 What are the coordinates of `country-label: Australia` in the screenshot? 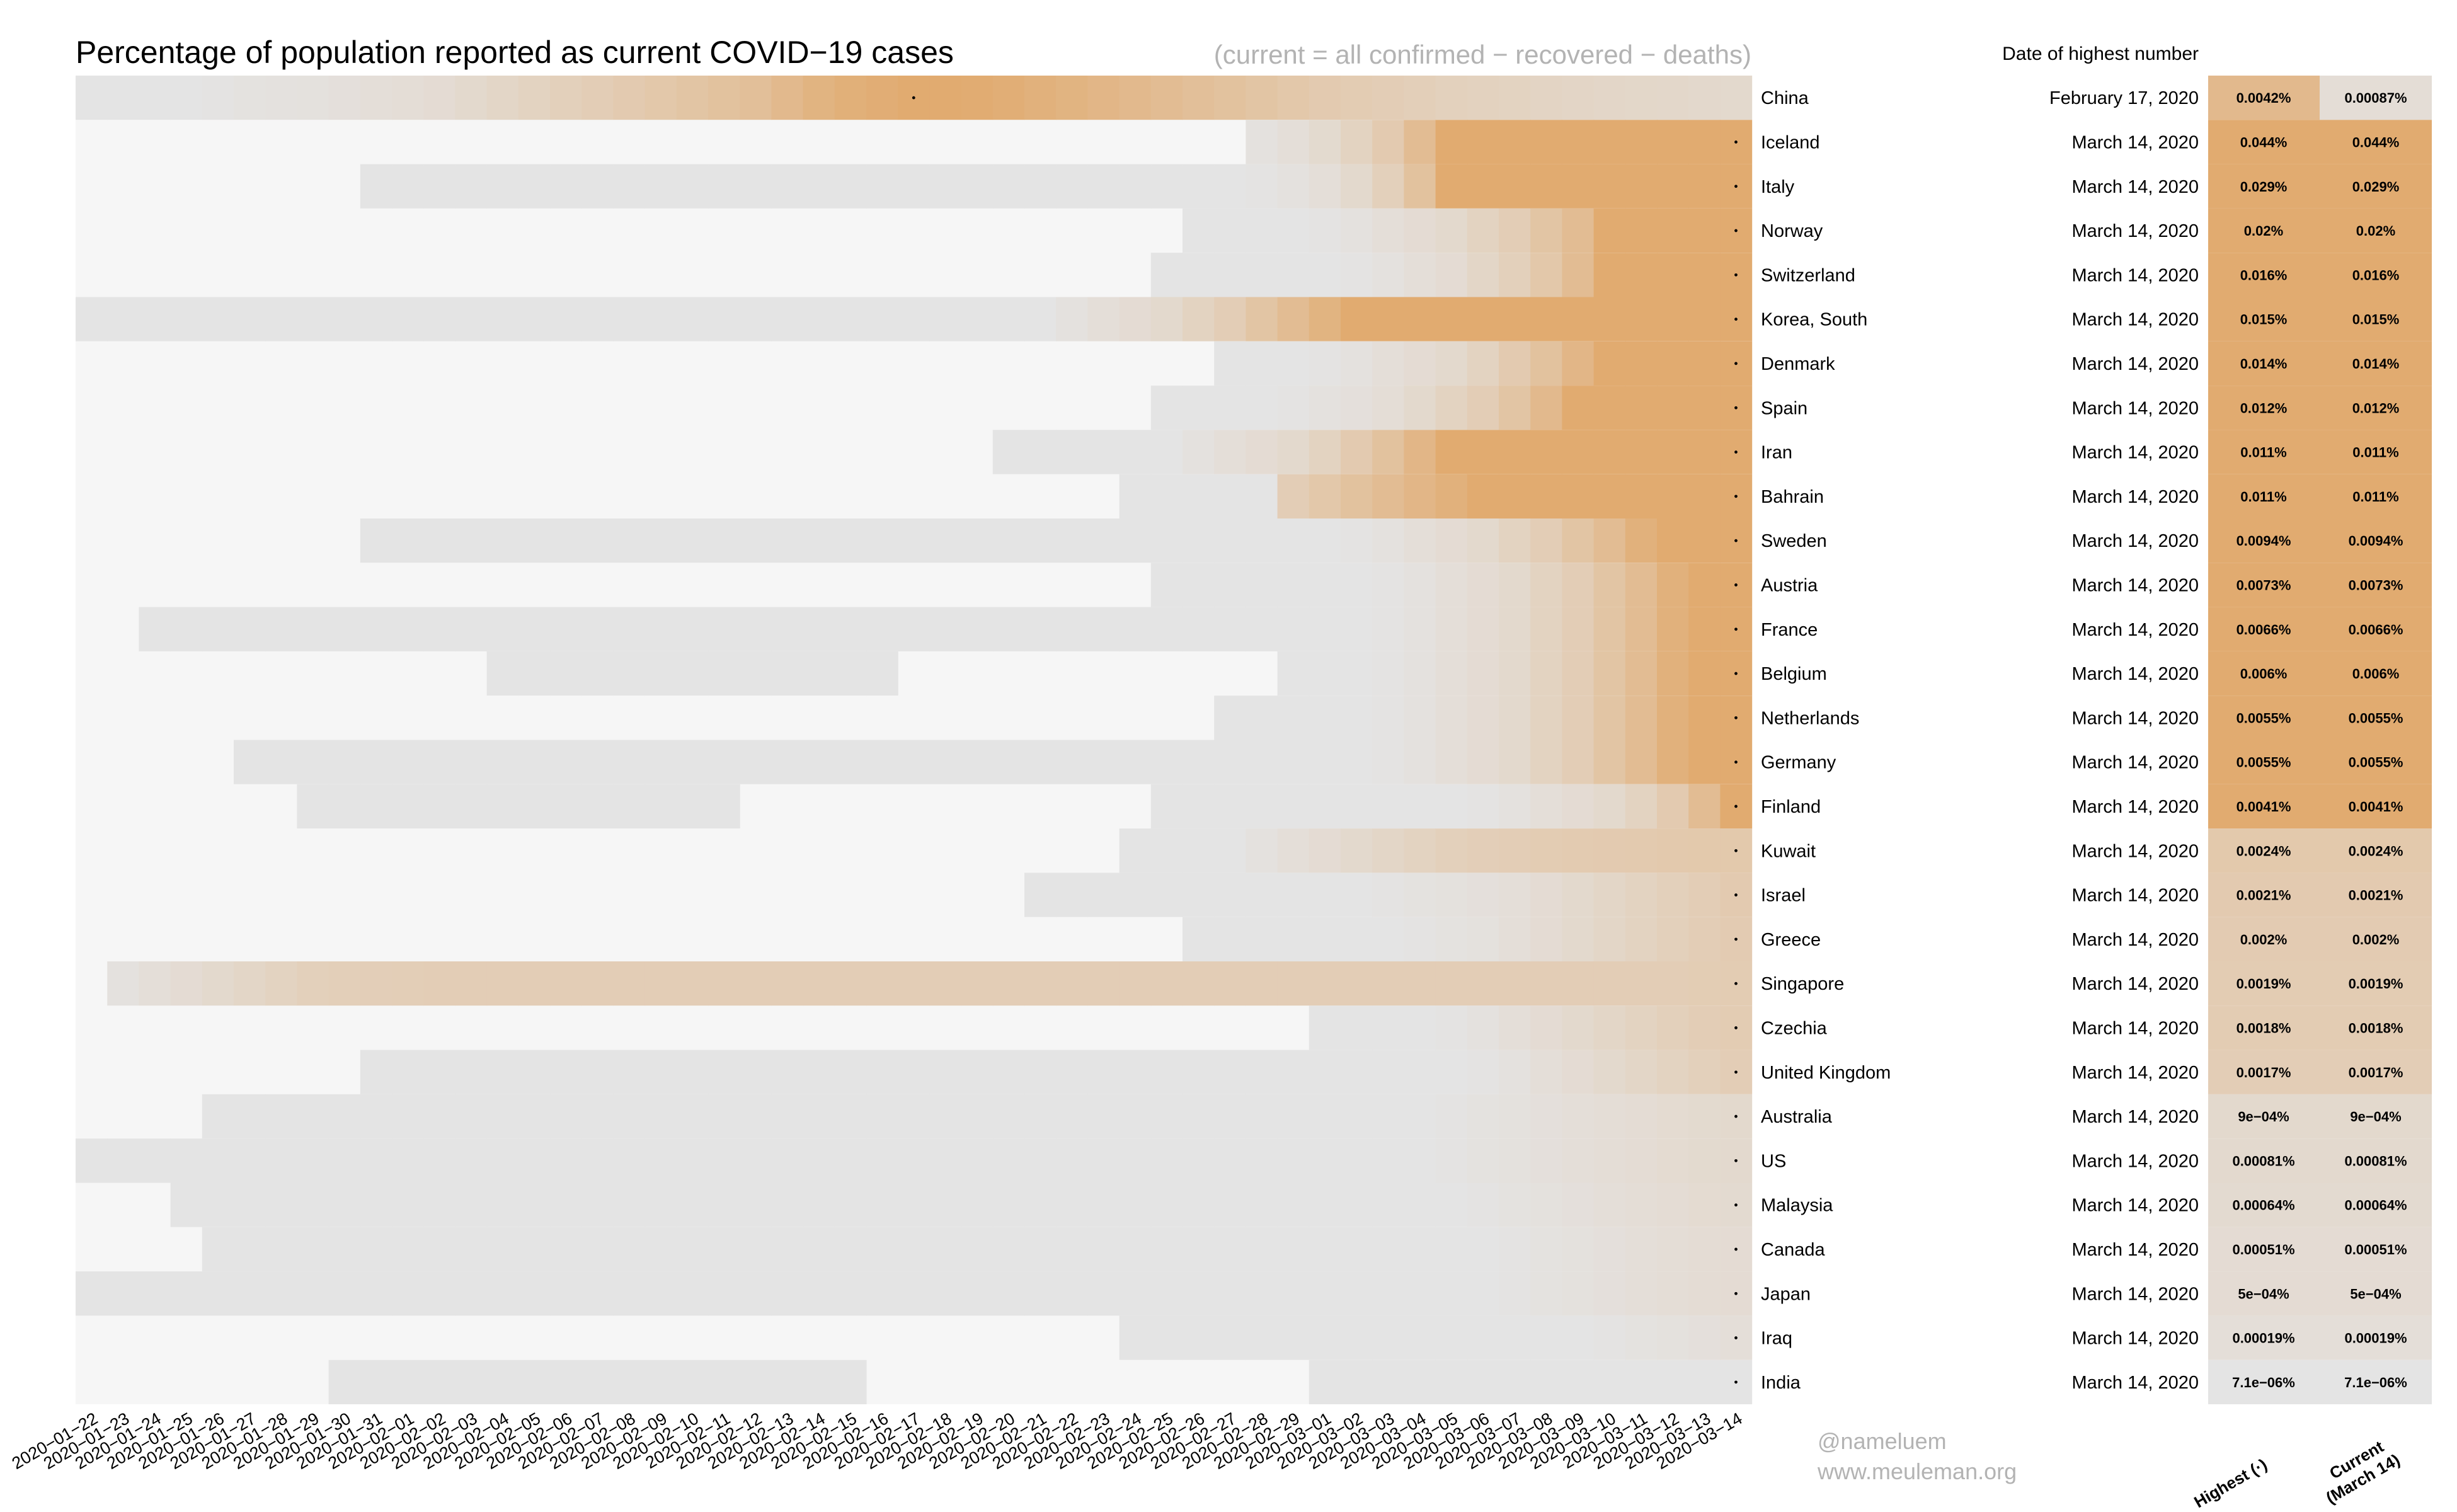 It's located at (1797, 1117).